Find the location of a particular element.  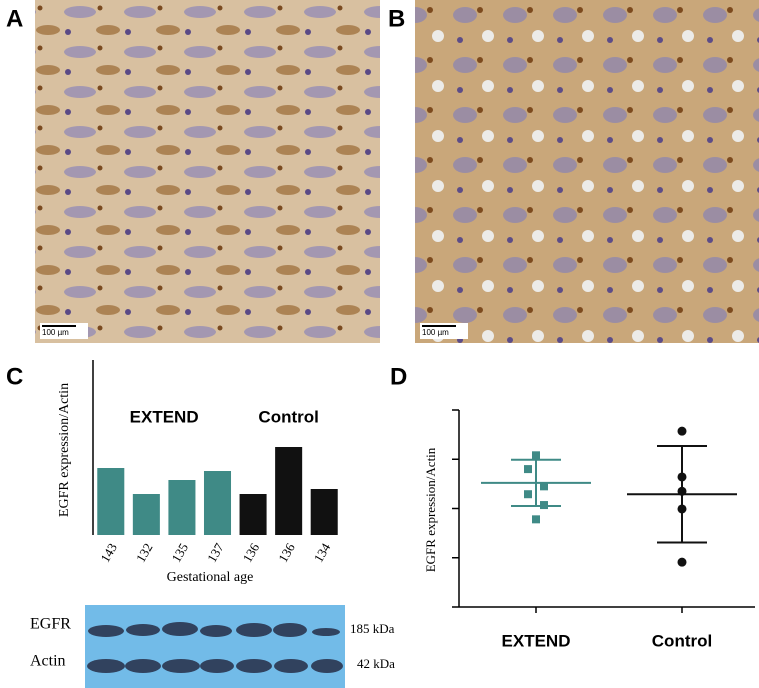

panel-letter: B is located at coordinates (396, 18).